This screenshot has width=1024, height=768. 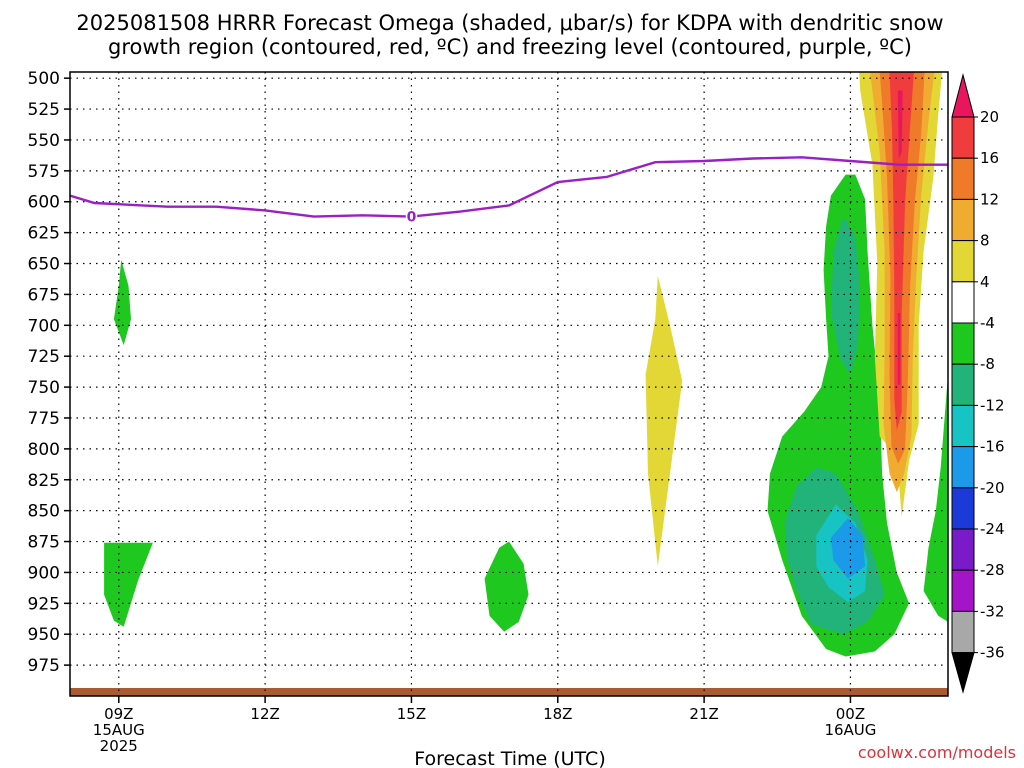 I want to click on x-axis-label: Forecast Time (UTC), so click(x=509, y=758).